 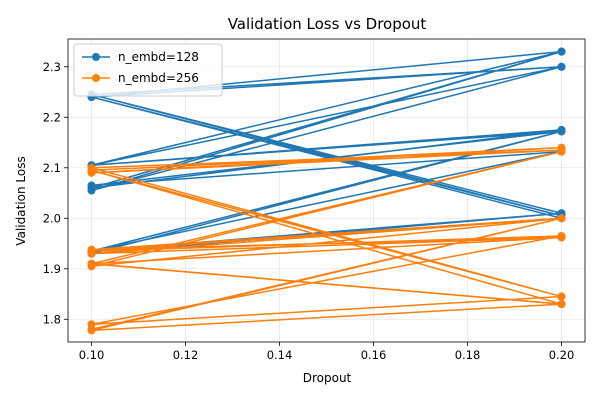 I want to click on y-axis-label: Validation Loss, so click(x=21, y=200).